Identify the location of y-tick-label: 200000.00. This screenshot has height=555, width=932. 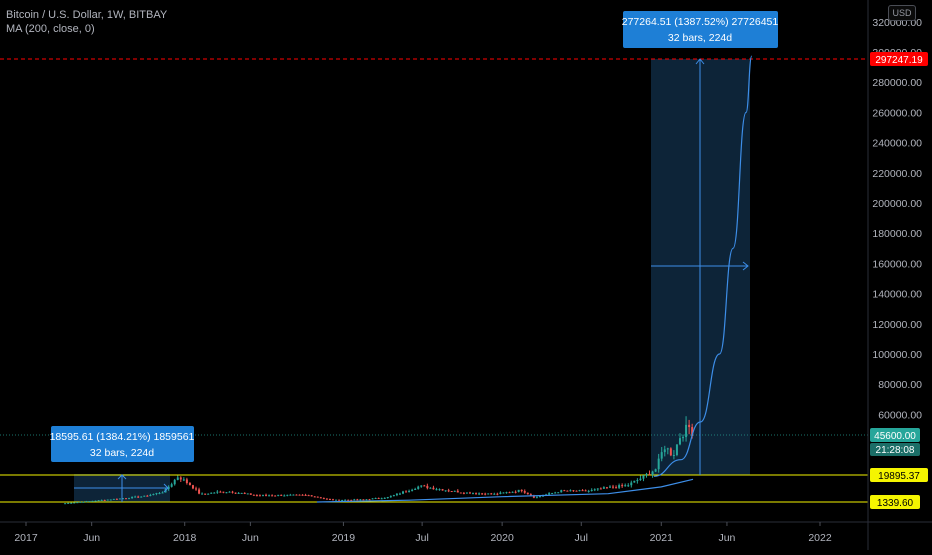
(897, 204).